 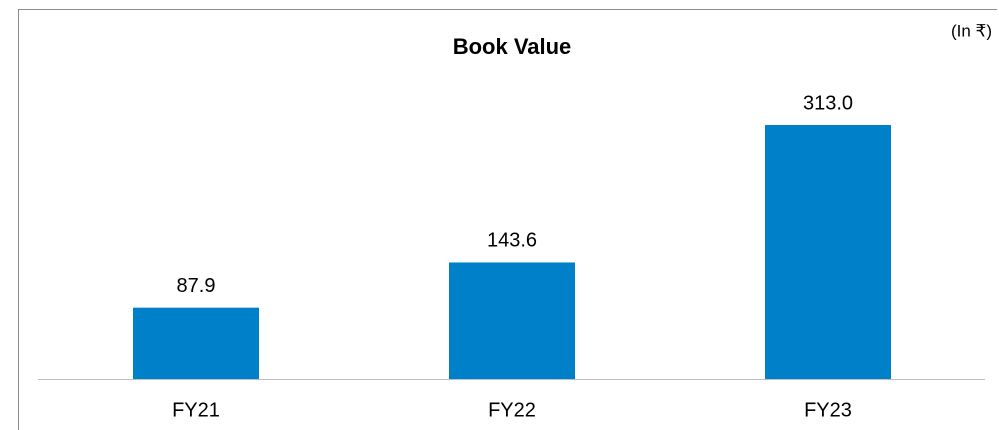 What do you see at coordinates (828, 410) in the screenshot?
I see `x-tick-label: FY23` at bounding box center [828, 410].